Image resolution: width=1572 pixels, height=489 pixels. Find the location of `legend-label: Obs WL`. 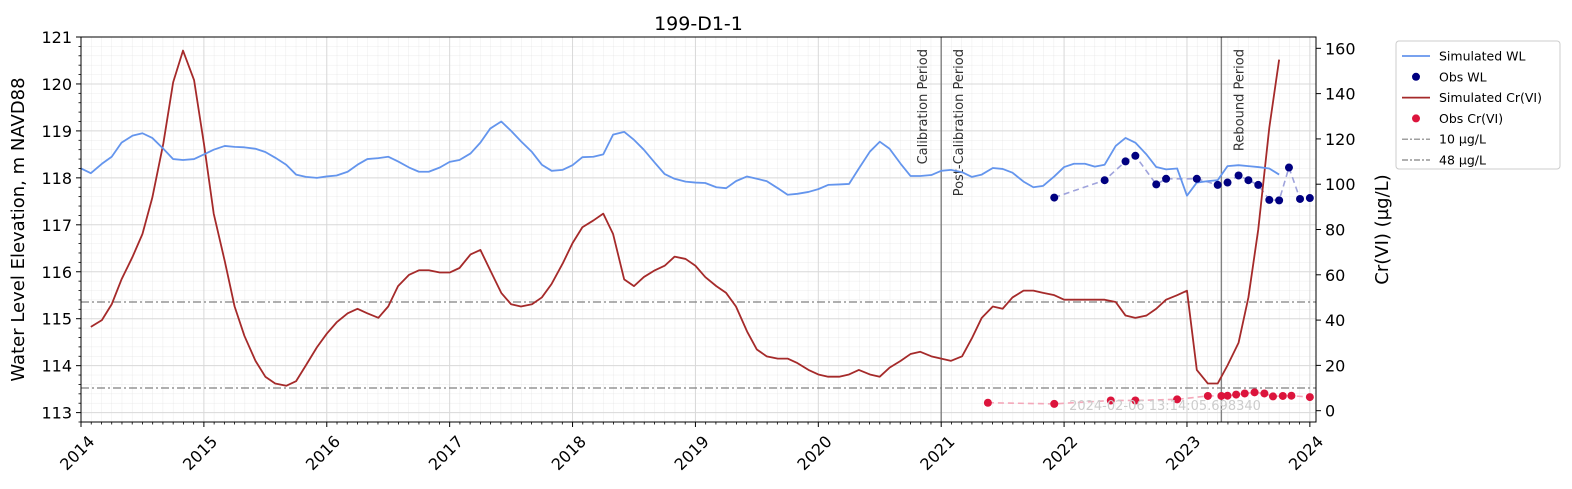

legend-label: Obs WL is located at coordinates (1463, 76).